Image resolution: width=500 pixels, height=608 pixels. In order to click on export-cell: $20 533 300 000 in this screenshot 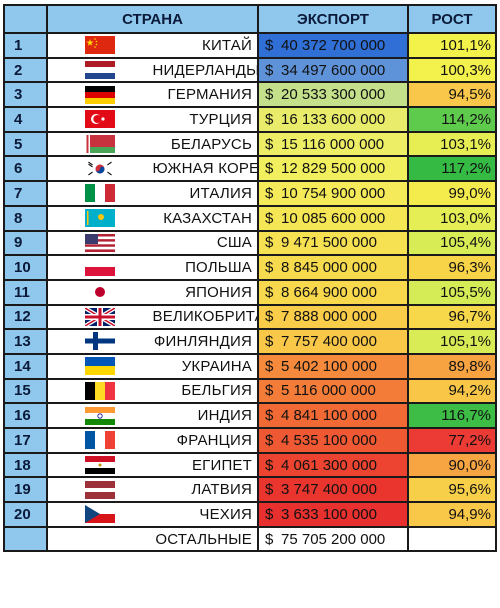, I will do `click(333, 95)`.